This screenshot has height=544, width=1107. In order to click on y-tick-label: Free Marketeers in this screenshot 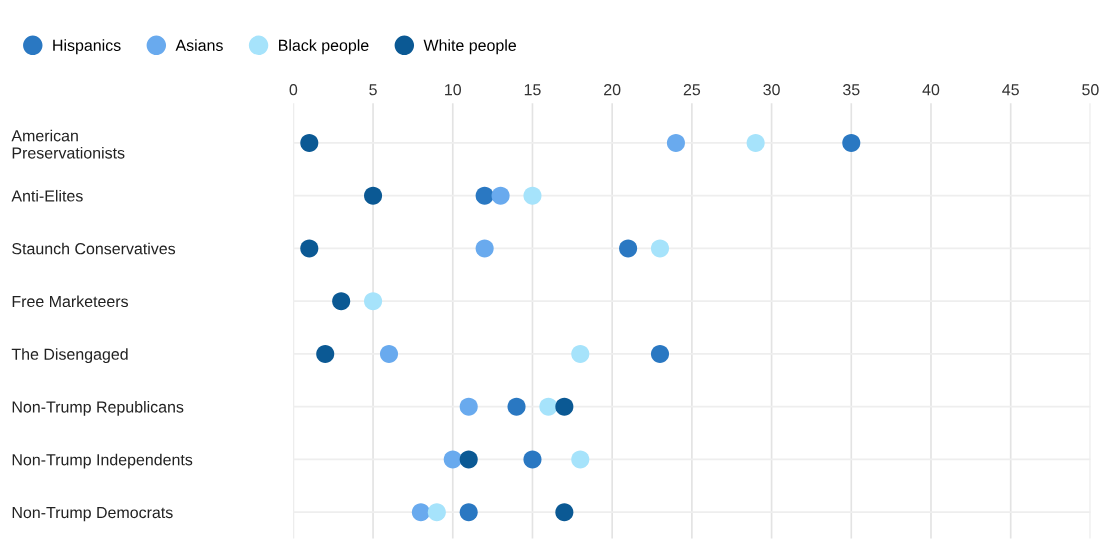, I will do `click(70, 301)`.